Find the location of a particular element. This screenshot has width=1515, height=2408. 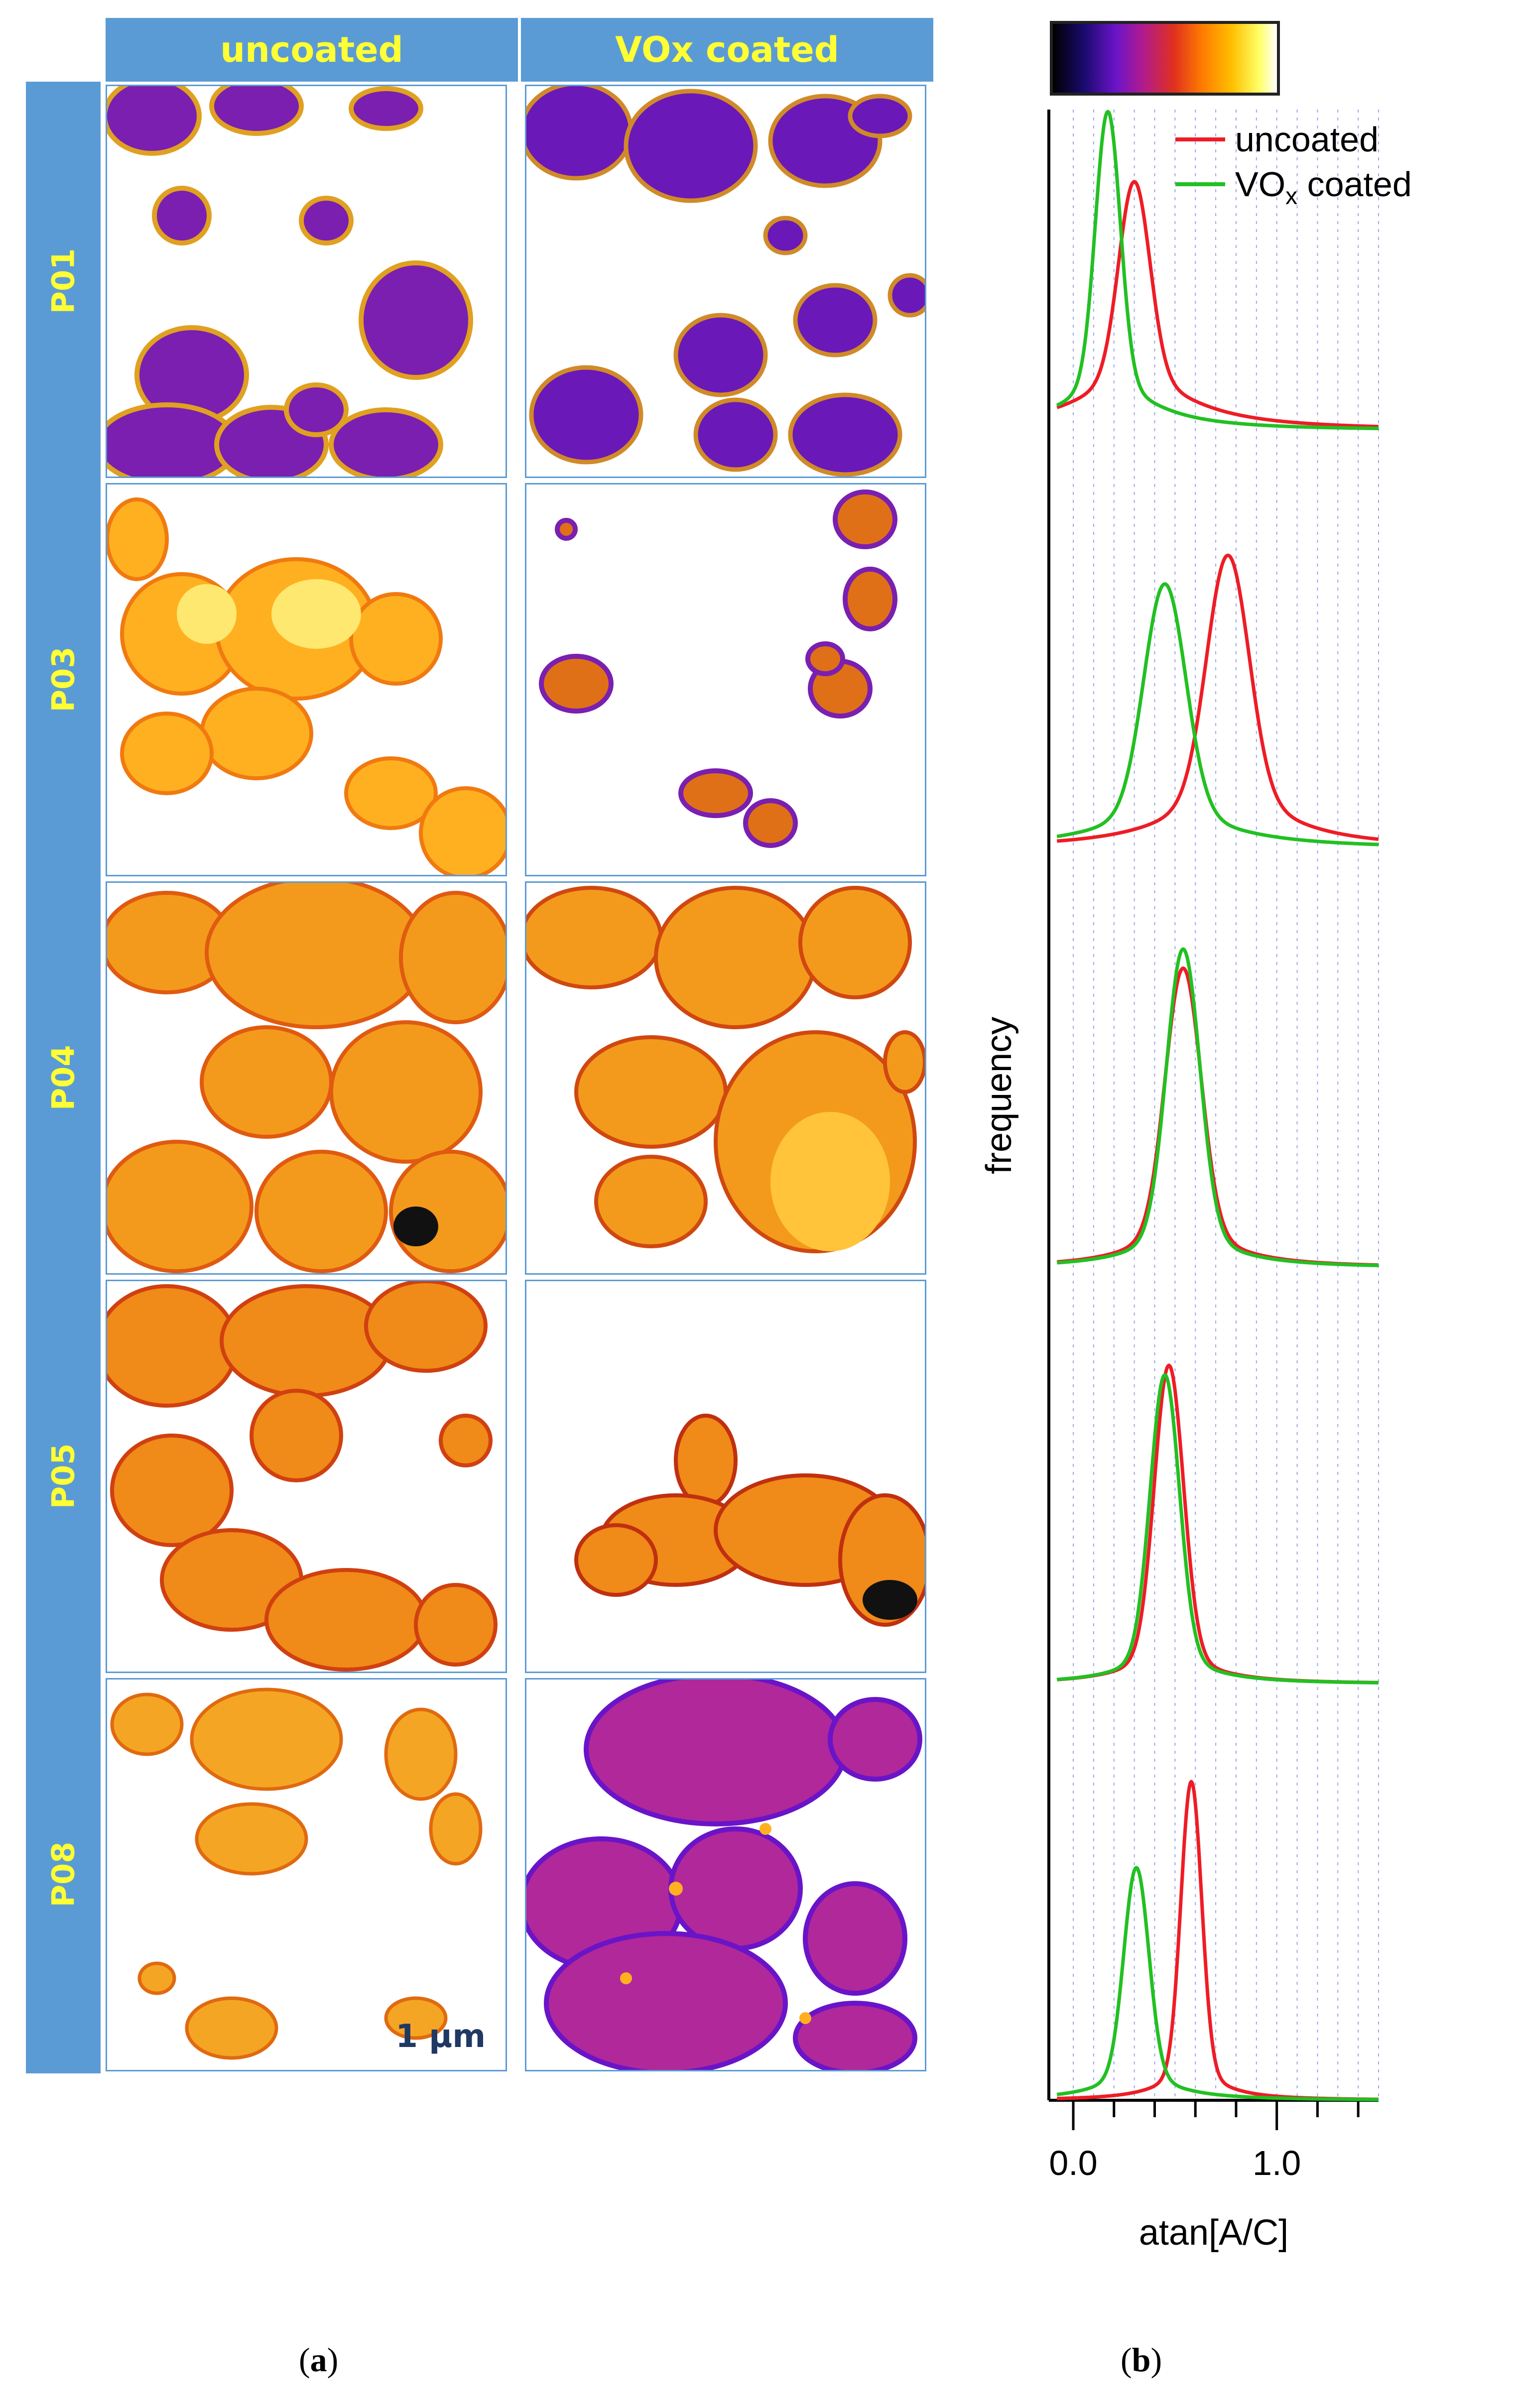

curve-p04-uncoated is located at coordinates (1218, 1116).